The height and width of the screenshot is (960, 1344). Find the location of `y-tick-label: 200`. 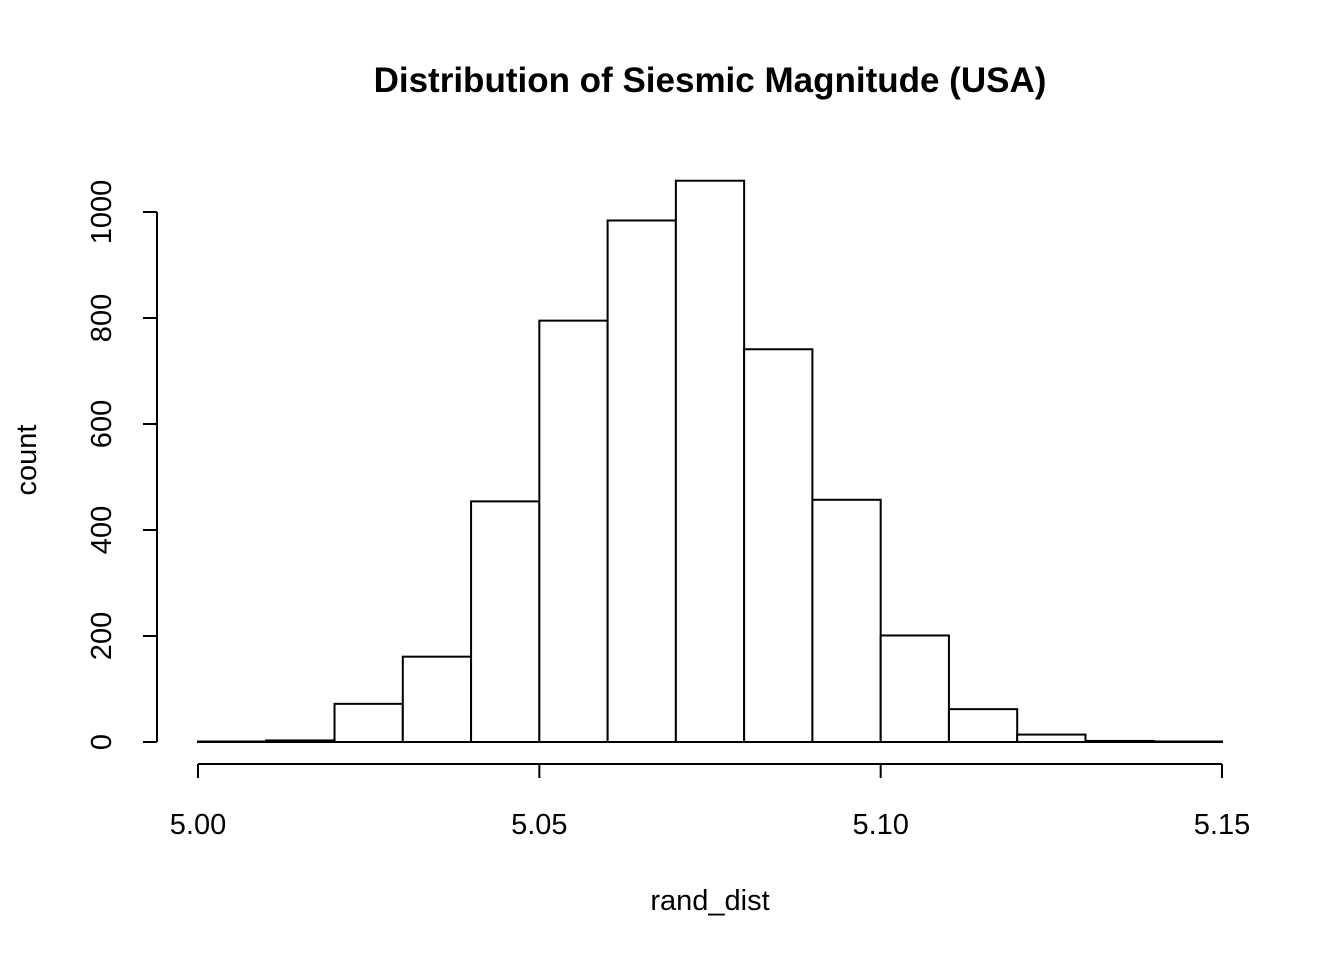

y-tick-label: 200 is located at coordinates (102, 636).